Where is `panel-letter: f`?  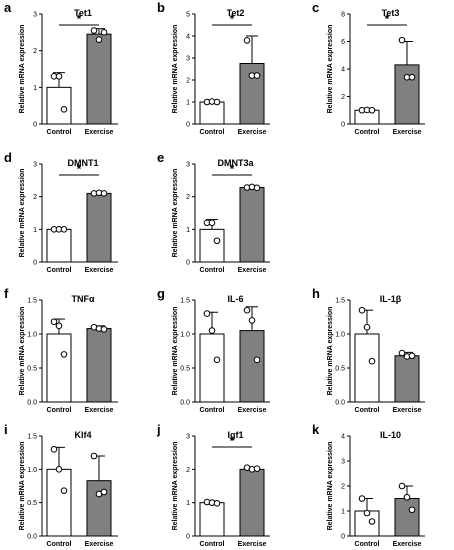 panel-letter: f is located at coordinates (6, 293).